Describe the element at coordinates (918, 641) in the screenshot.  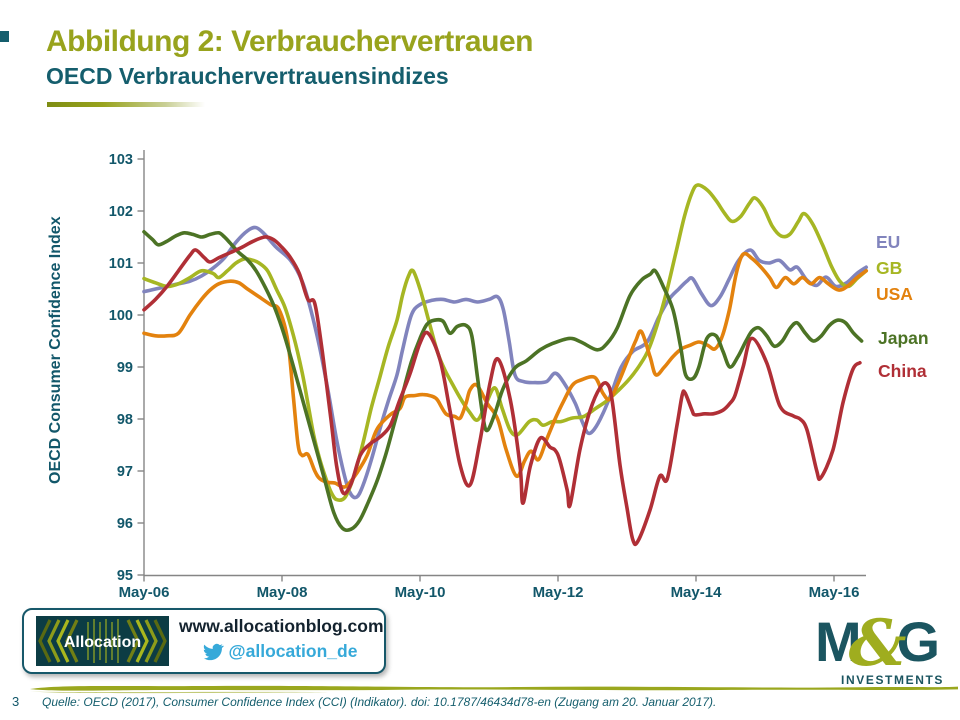
I see `mg-letter-g: G` at that location.